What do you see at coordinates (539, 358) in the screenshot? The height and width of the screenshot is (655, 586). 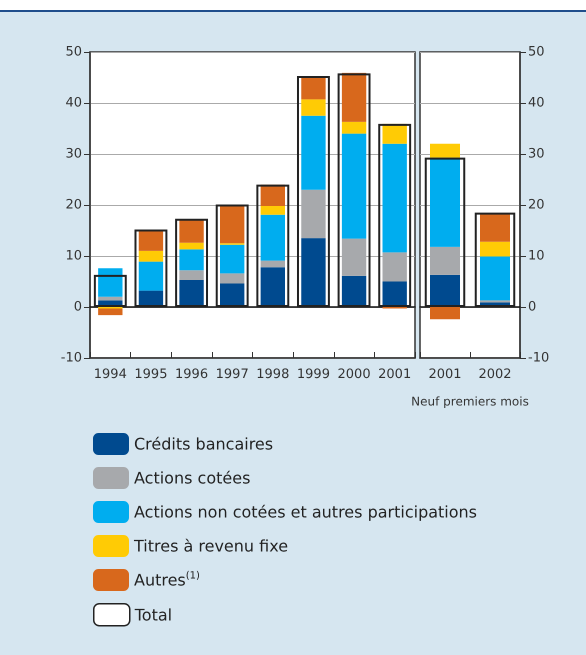 I see `y2-tick-label: -10` at bounding box center [539, 358].